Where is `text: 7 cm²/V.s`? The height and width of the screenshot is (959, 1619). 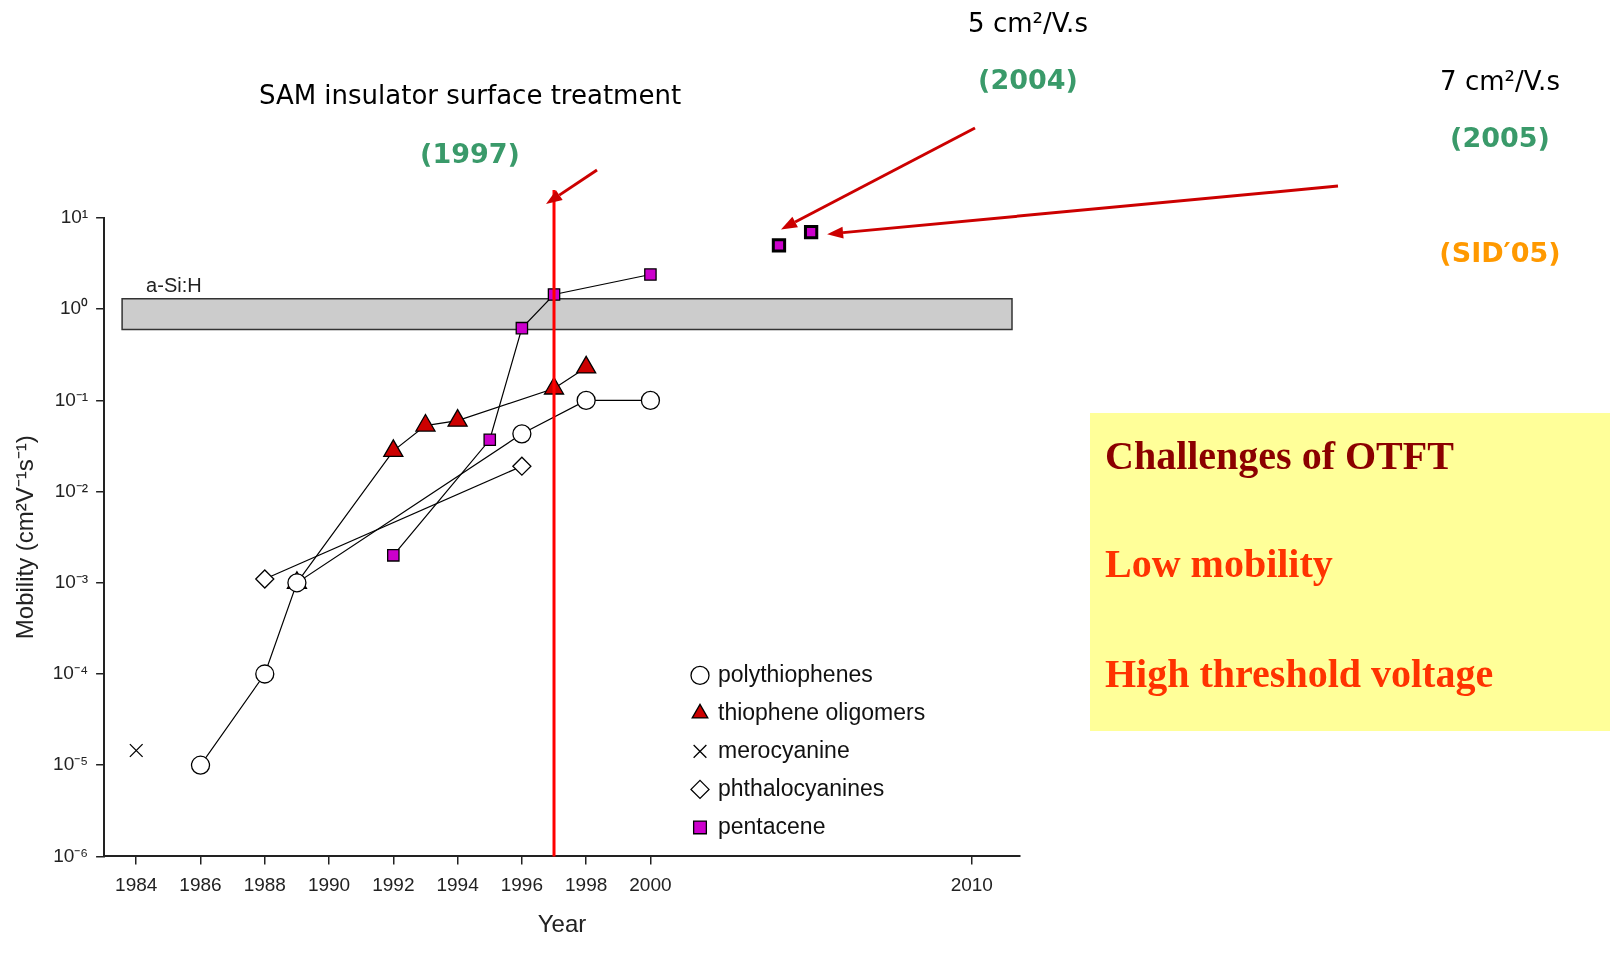 text: 7 cm²/V.s is located at coordinates (1500, 81).